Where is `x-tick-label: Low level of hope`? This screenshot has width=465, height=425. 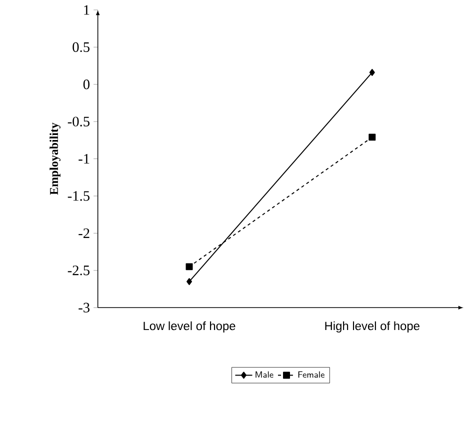
x-tick-label: Low level of hope is located at coordinates (190, 326).